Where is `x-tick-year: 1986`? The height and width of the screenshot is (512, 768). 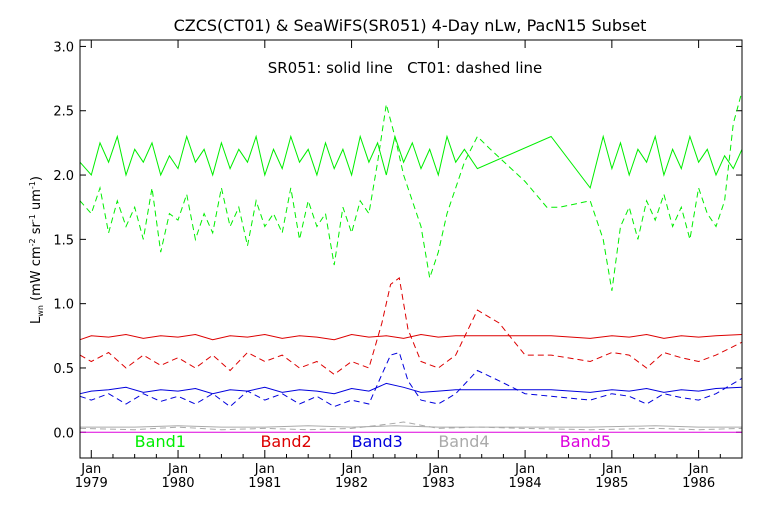 x-tick-year: 1986 is located at coordinates (698, 483).